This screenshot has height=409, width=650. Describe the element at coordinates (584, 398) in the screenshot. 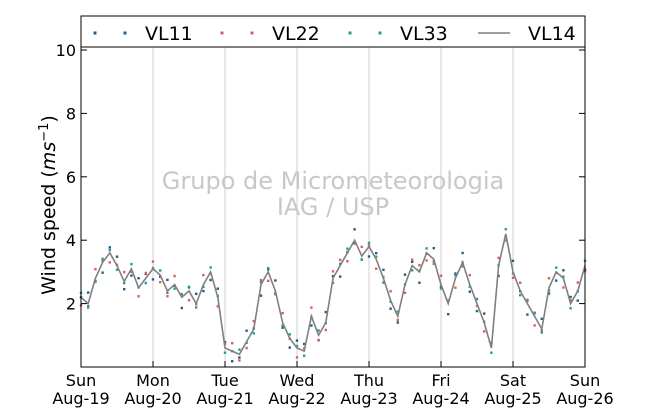

I see `x-tick-label-date-7: Aug-26` at that location.